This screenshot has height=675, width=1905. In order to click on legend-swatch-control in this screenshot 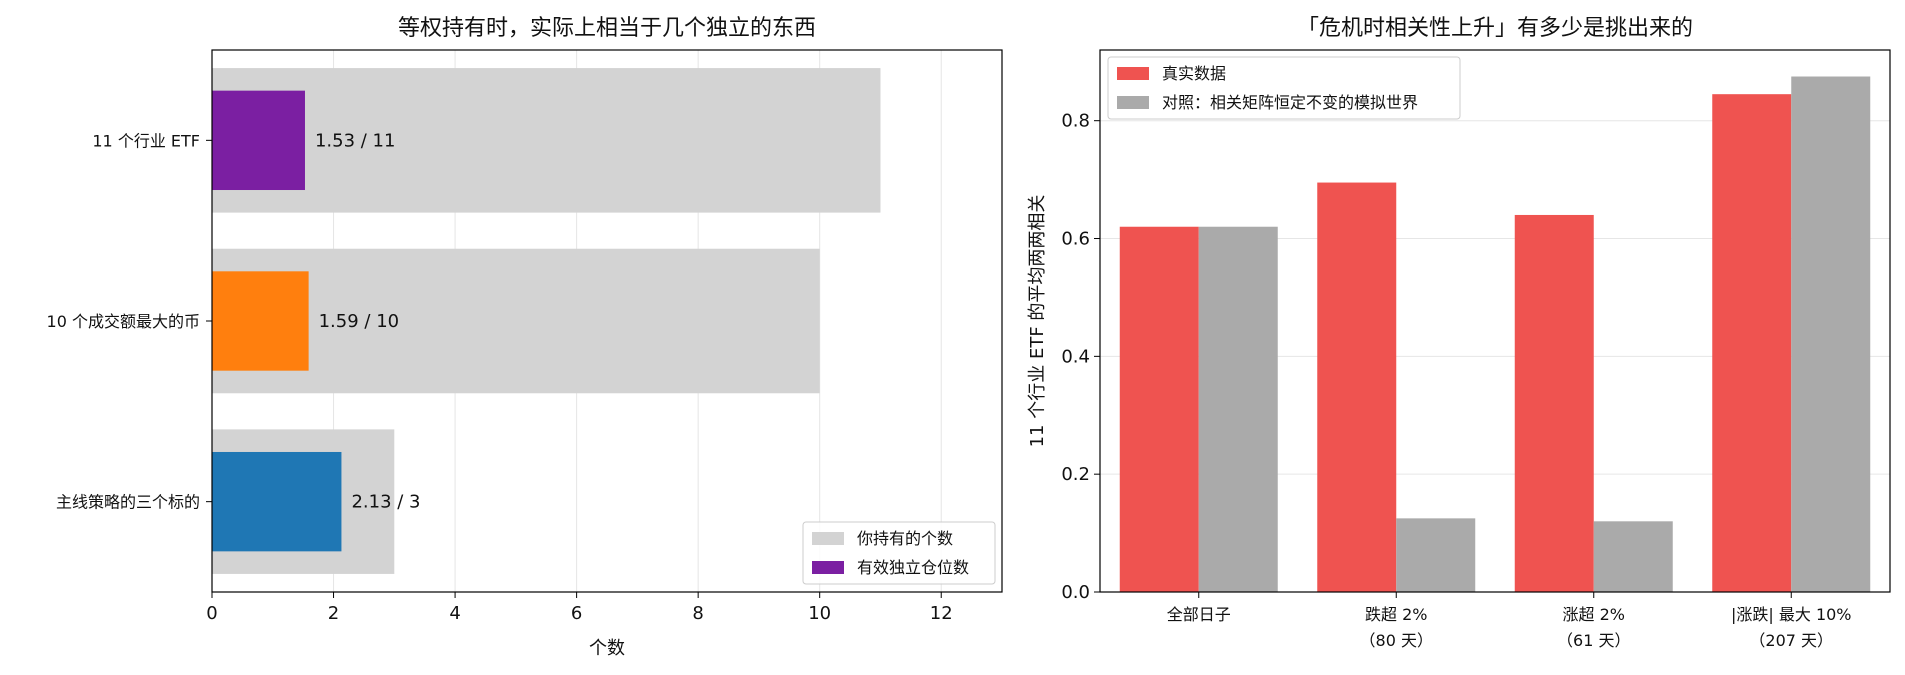, I will do `click(1133, 102)`.